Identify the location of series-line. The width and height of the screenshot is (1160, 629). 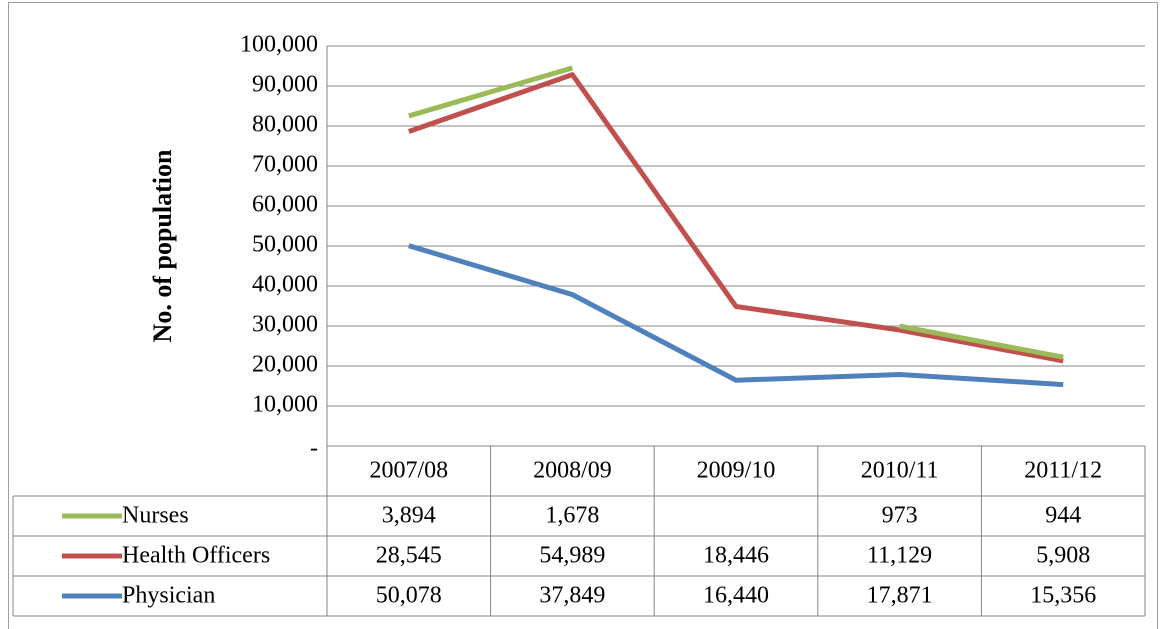
(736, 315).